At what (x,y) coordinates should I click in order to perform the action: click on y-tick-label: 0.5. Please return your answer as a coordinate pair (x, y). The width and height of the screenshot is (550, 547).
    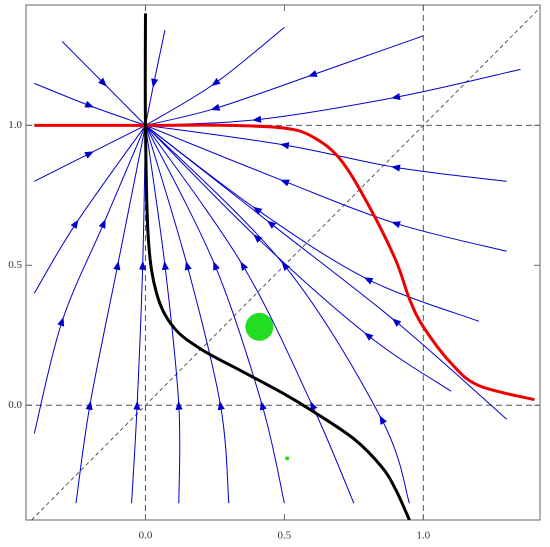
    Looking at the image, I should click on (15, 265).